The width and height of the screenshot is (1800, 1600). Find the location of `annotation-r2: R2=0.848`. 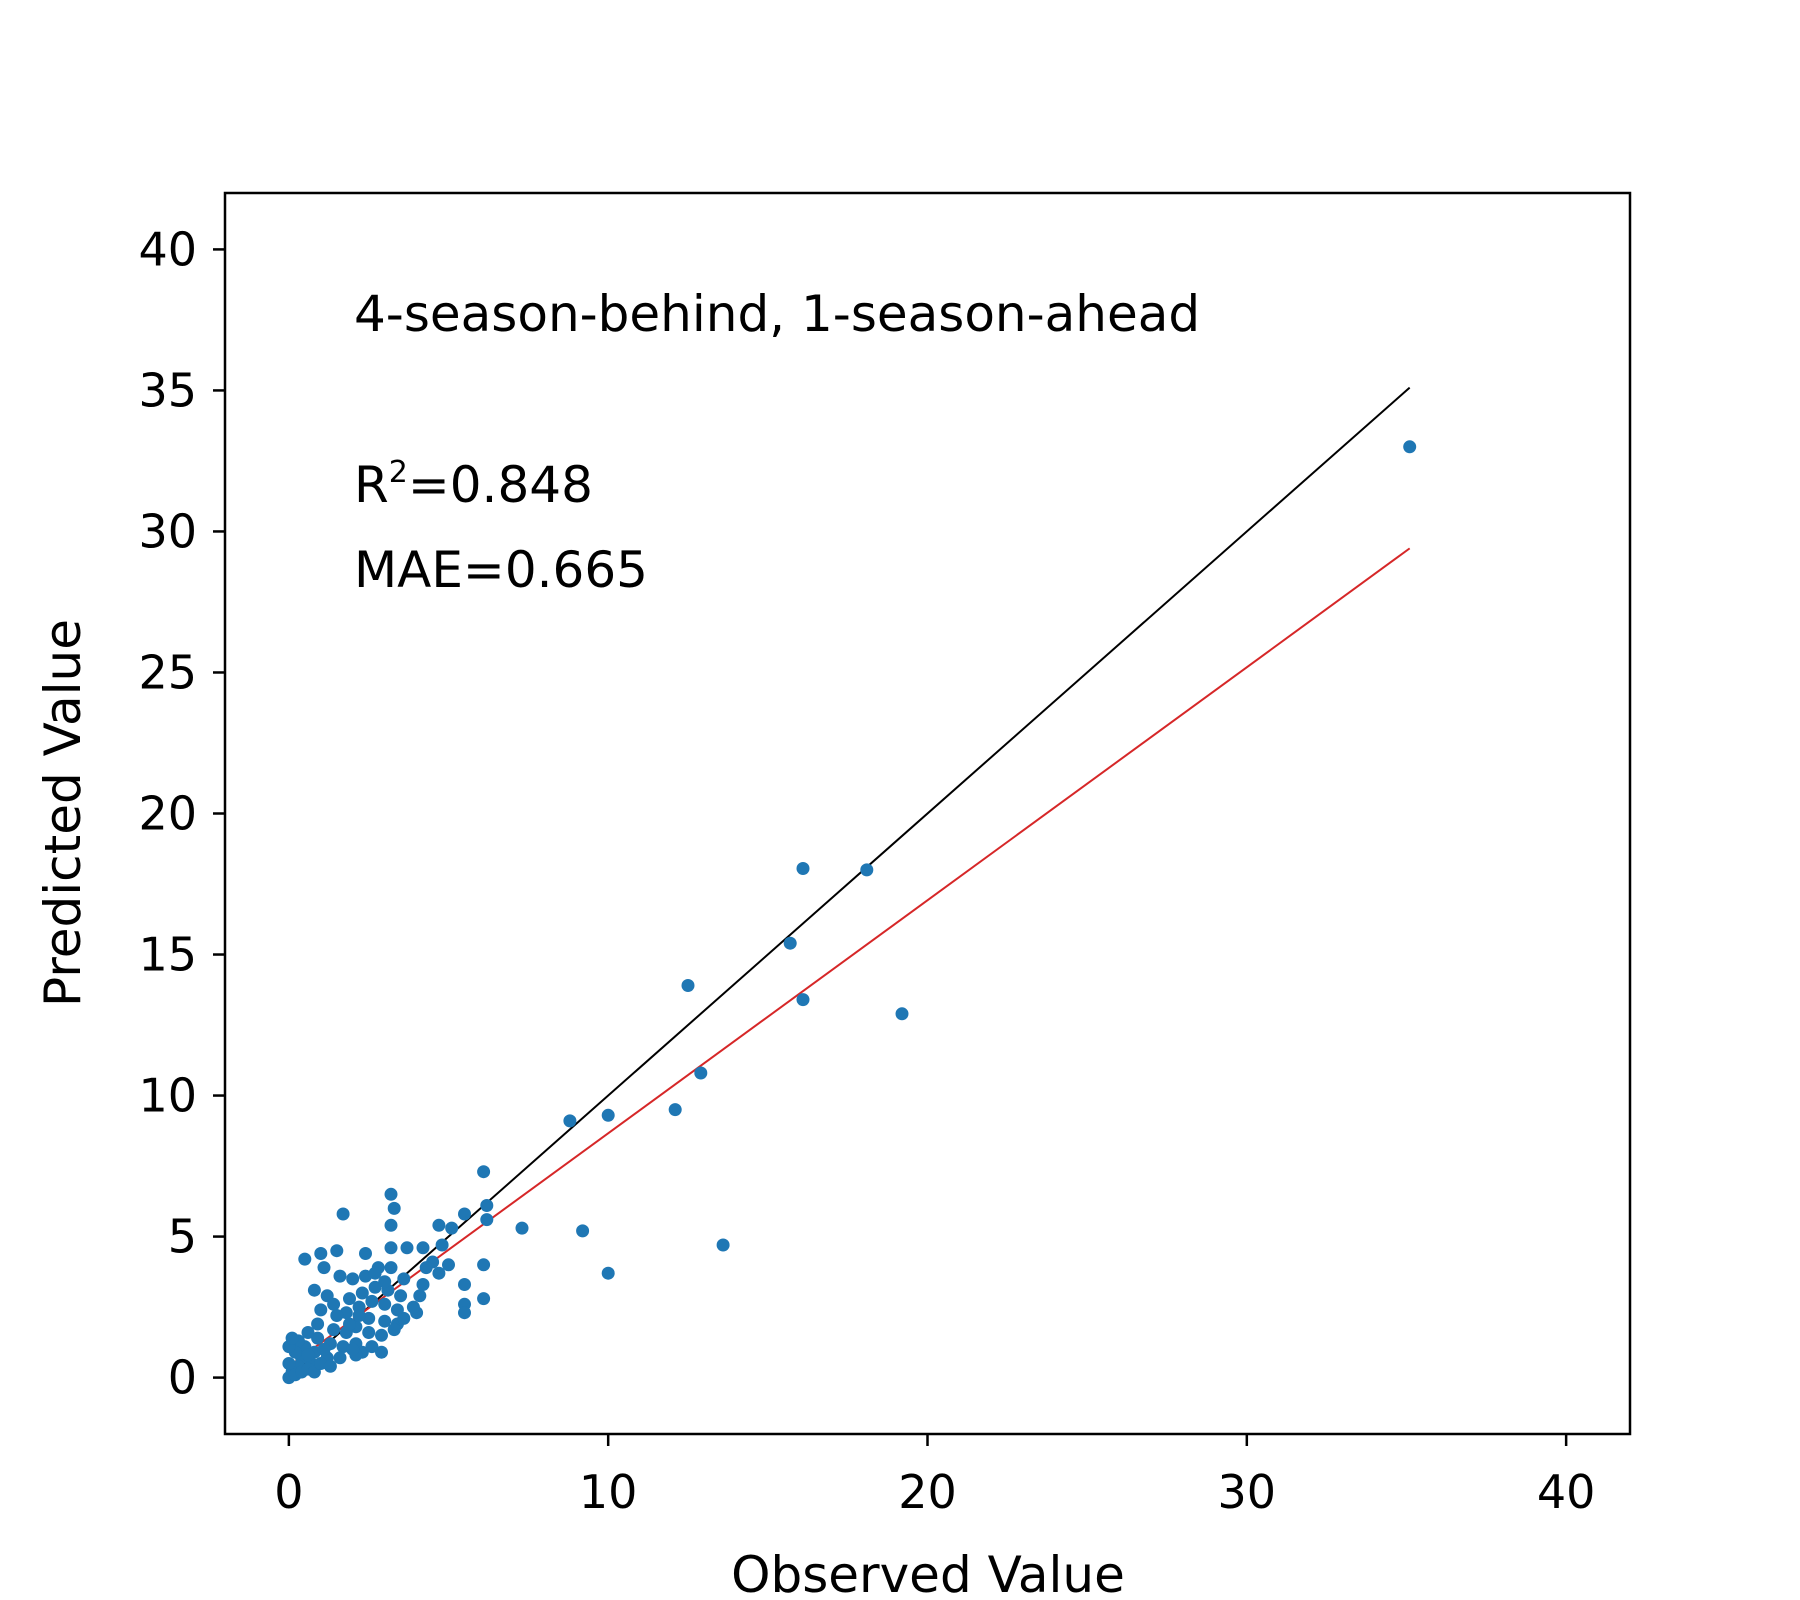

annotation-r2: R2=0.848 is located at coordinates (473, 484).